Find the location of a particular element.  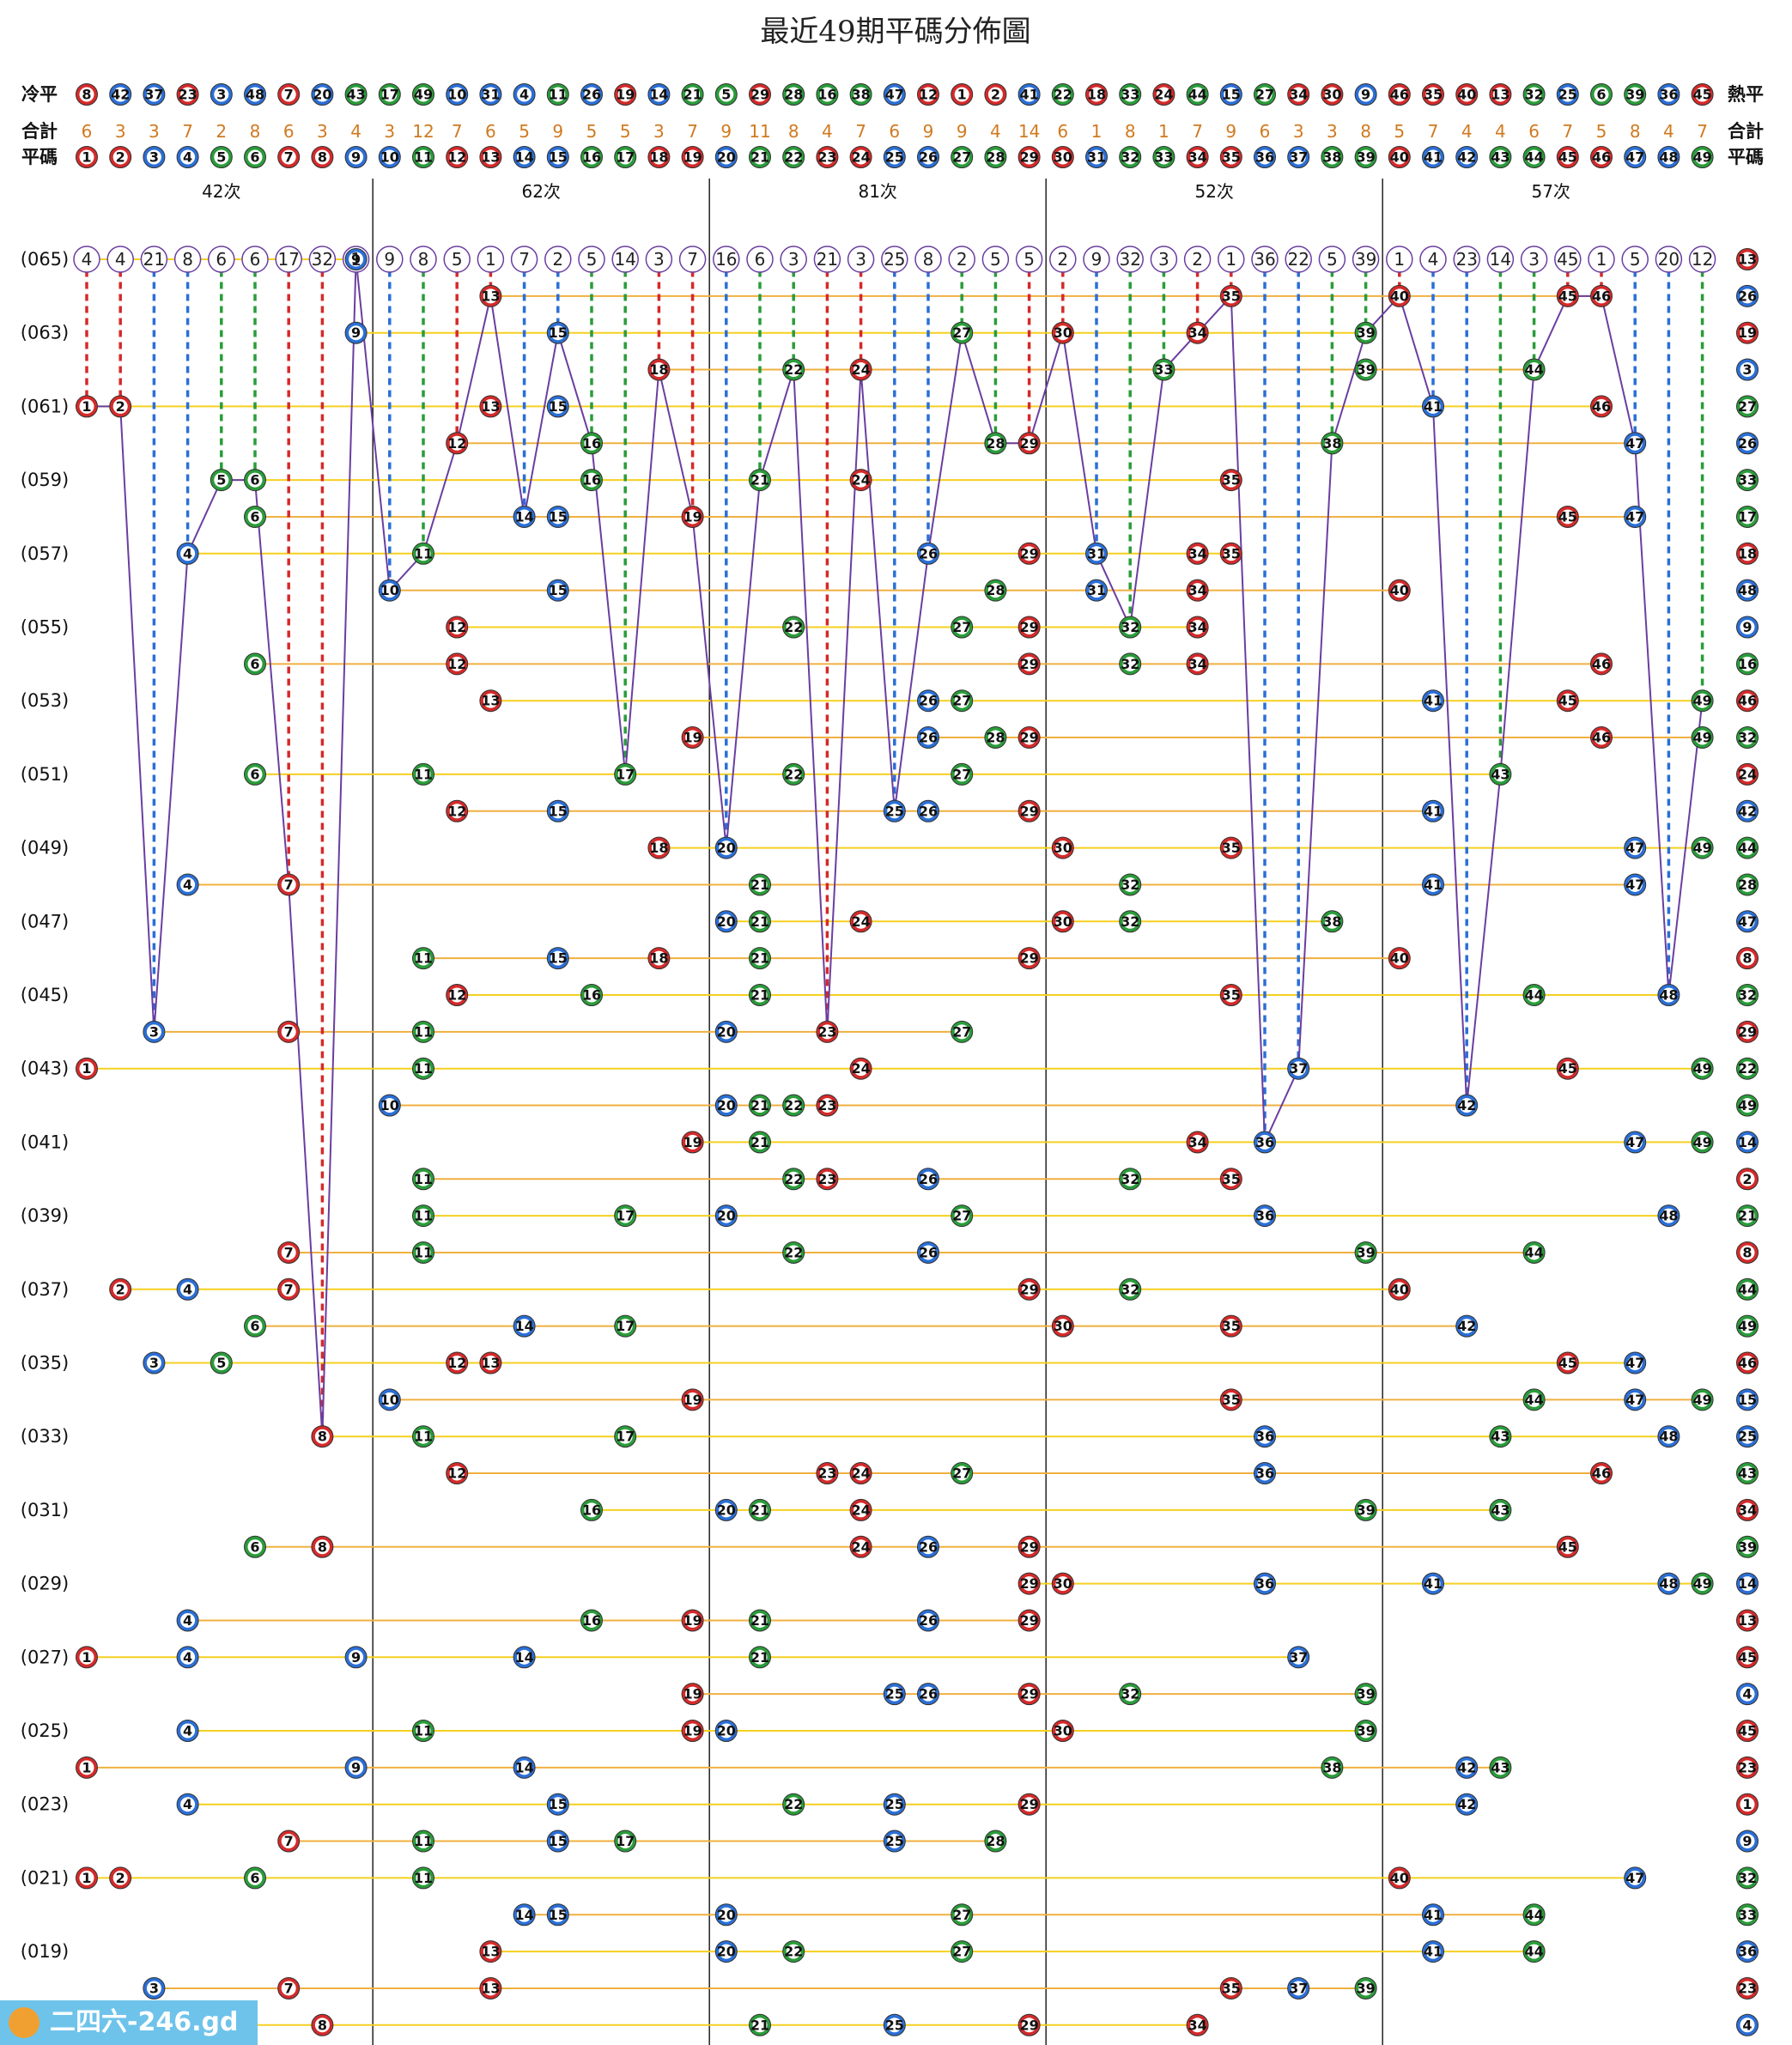

miss-count-label: 45 is located at coordinates (1568, 259).